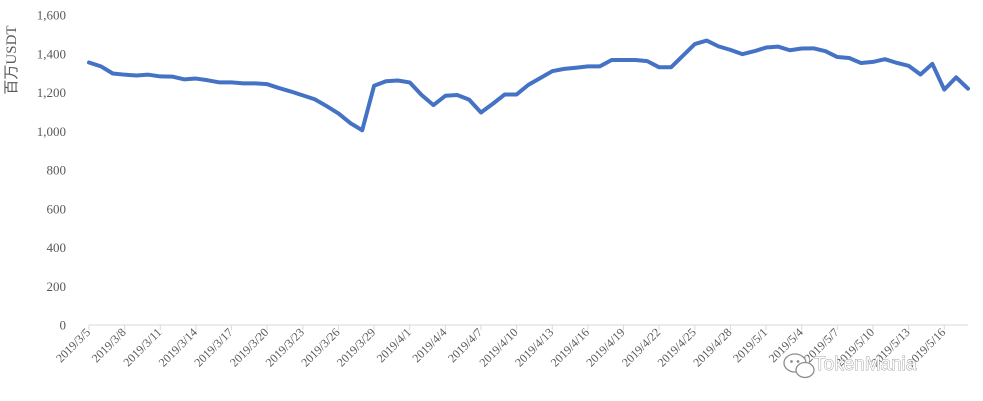 Image resolution: width=983 pixels, height=401 pixels. What do you see at coordinates (57, 208) in the screenshot?
I see `y-tick-label: 600` at bounding box center [57, 208].